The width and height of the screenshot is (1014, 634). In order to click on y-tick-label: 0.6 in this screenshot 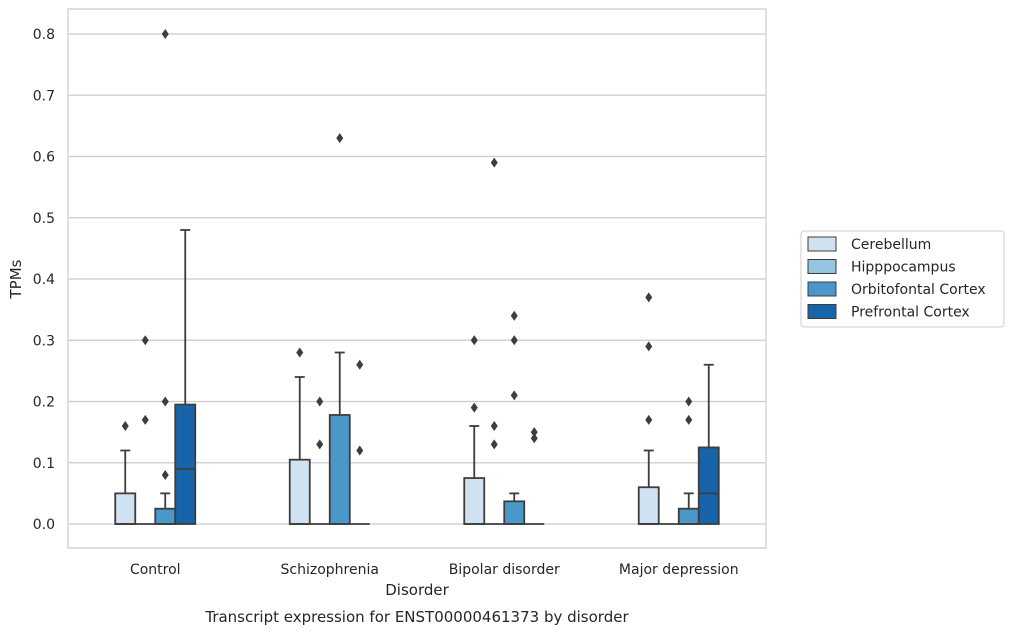, I will do `click(44, 158)`.